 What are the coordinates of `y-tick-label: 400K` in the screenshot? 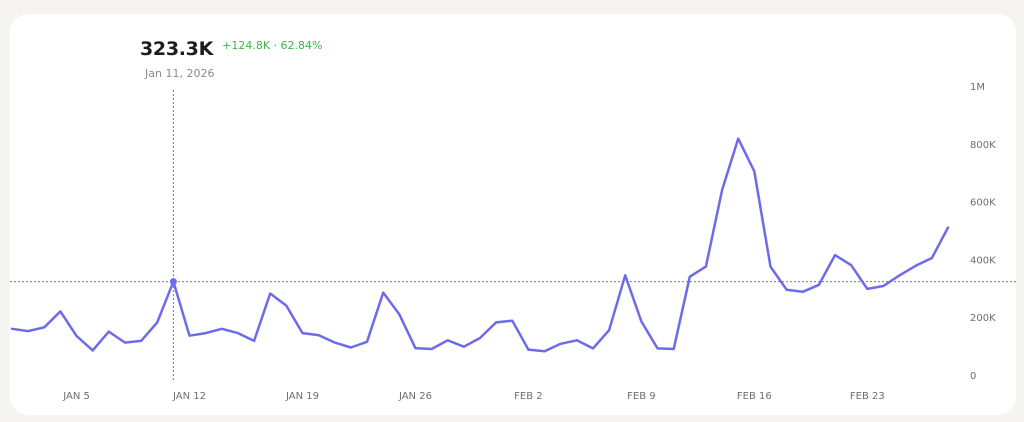 It's located at (983, 260).